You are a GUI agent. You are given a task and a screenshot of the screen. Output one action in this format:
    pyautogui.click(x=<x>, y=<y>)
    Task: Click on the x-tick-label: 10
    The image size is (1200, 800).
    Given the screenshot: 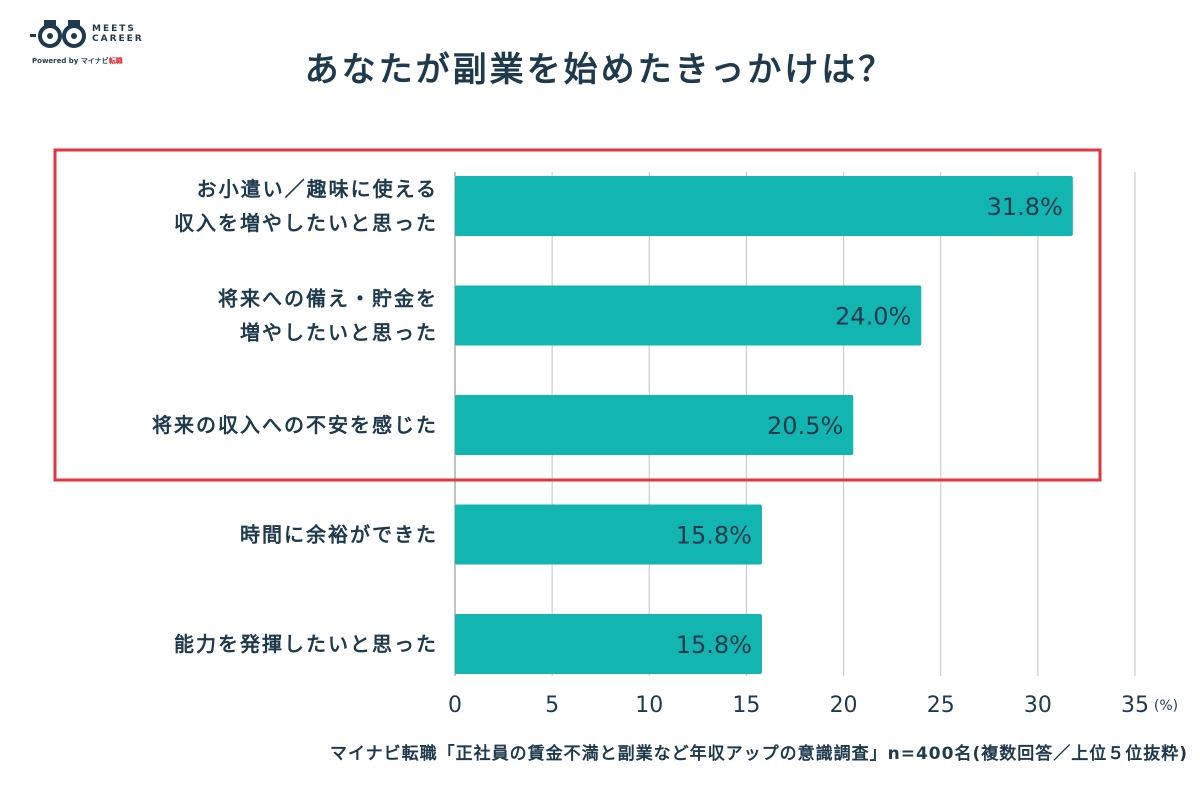 What is the action you would take?
    pyautogui.click(x=649, y=705)
    